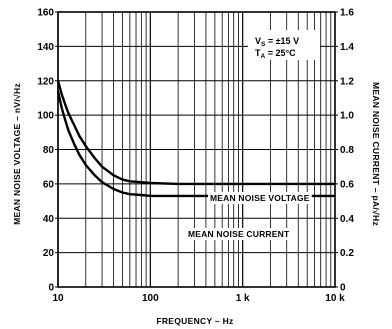 This screenshot has width=392, height=329. Describe the element at coordinates (347, 184) in the screenshot. I see `y-tick-label-right: 0.6` at that location.